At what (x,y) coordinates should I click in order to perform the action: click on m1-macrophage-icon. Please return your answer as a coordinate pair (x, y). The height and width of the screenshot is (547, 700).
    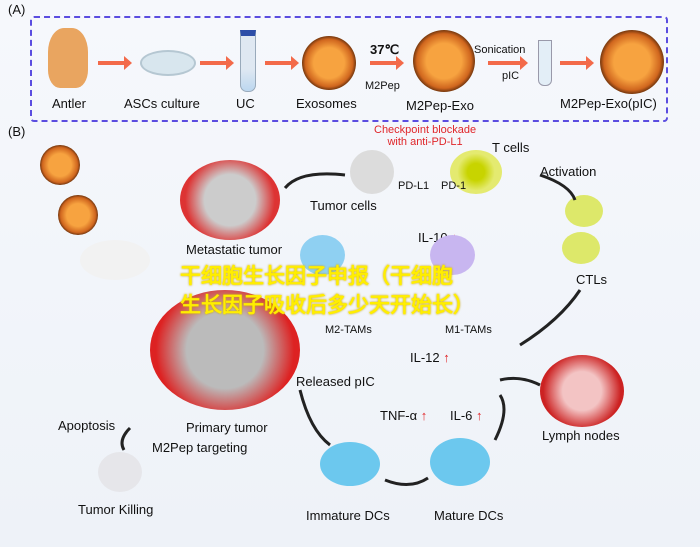
    Looking at the image, I should click on (452, 255).